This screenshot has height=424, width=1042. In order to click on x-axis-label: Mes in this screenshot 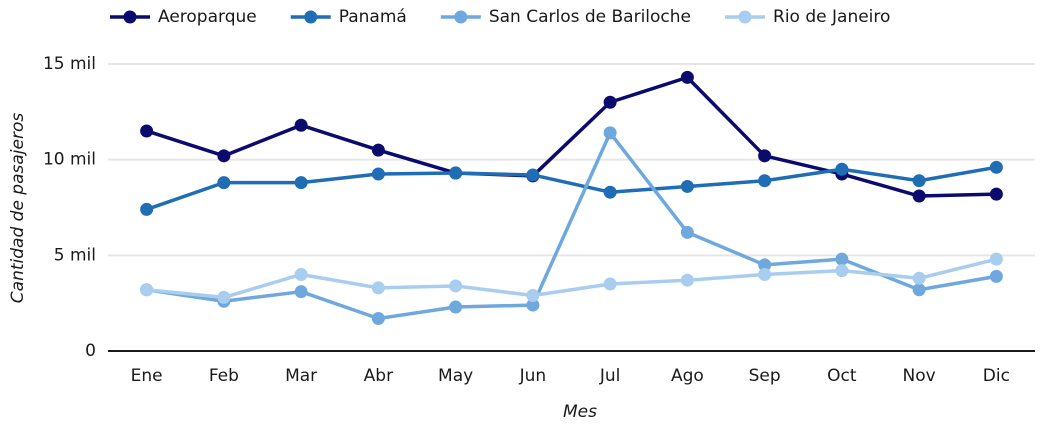, I will do `click(580, 412)`.